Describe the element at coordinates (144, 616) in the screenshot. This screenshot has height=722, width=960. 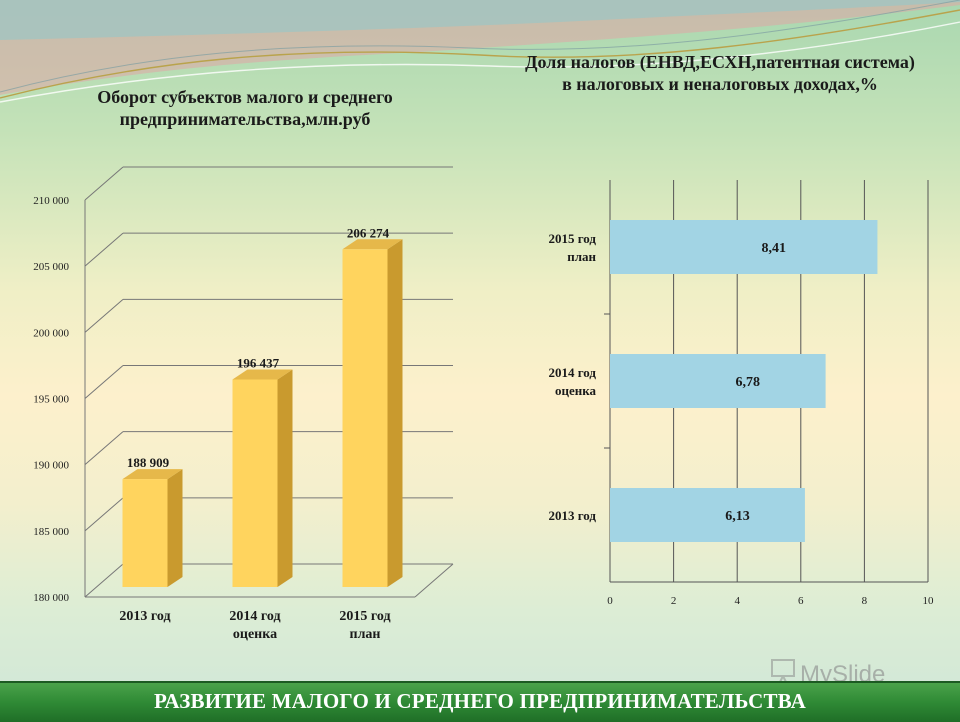
I see `x-tick-label: 2013 год` at that location.